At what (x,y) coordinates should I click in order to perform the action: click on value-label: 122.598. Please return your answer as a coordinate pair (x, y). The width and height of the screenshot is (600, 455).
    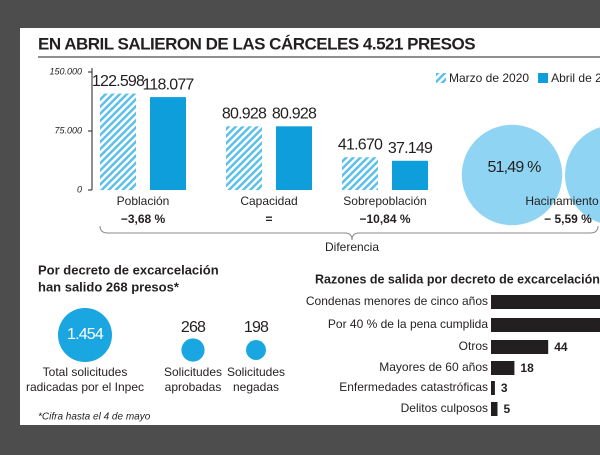
    Looking at the image, I should click on (118, 81).